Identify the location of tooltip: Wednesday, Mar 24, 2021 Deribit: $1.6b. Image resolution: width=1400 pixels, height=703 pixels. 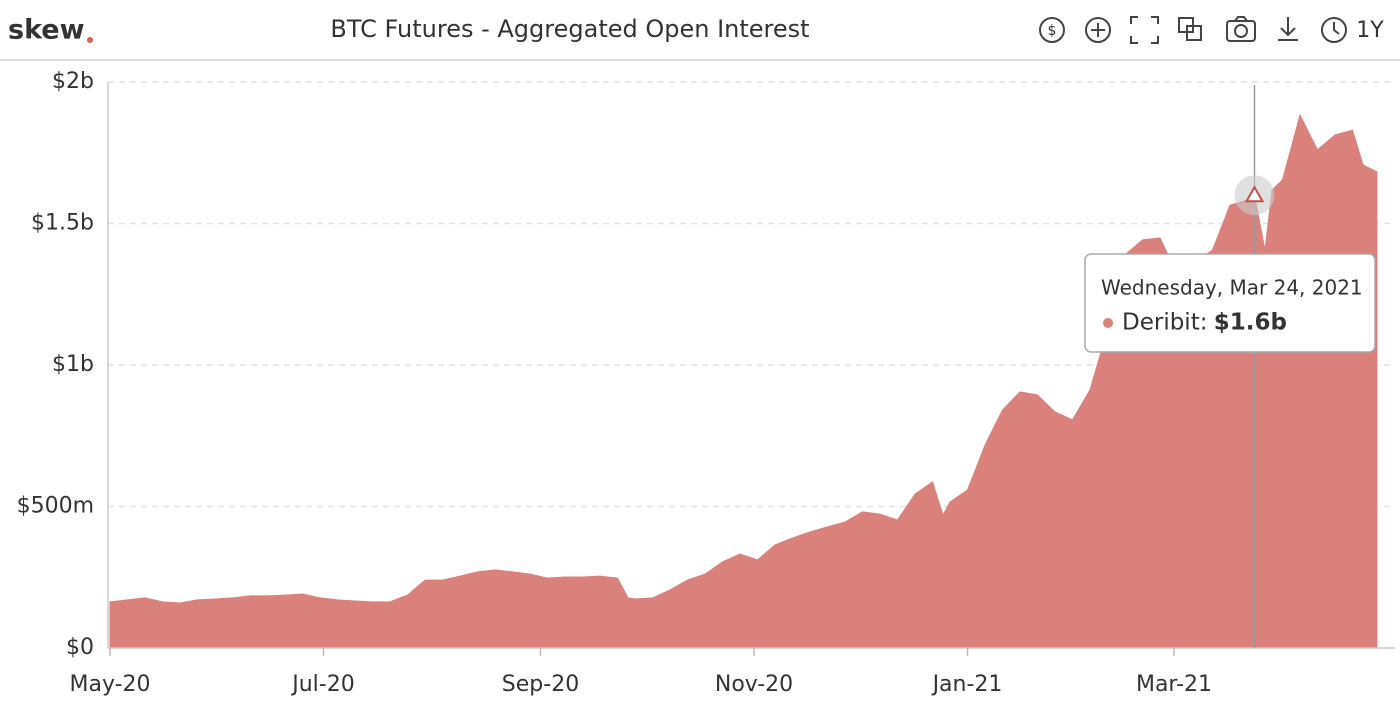
(1230, 303).